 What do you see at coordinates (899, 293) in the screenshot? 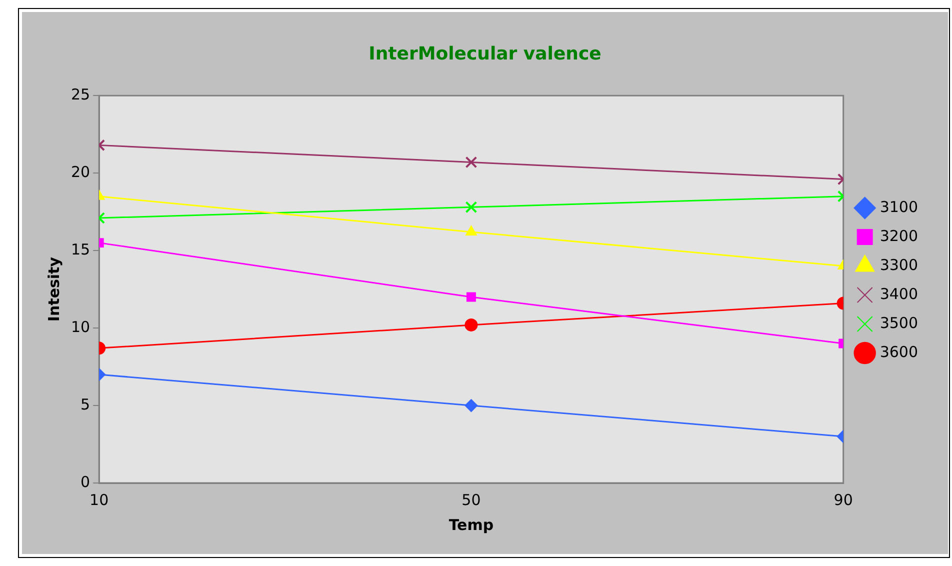
I see `legend-label: 3400` at bounding box center [899, 293].